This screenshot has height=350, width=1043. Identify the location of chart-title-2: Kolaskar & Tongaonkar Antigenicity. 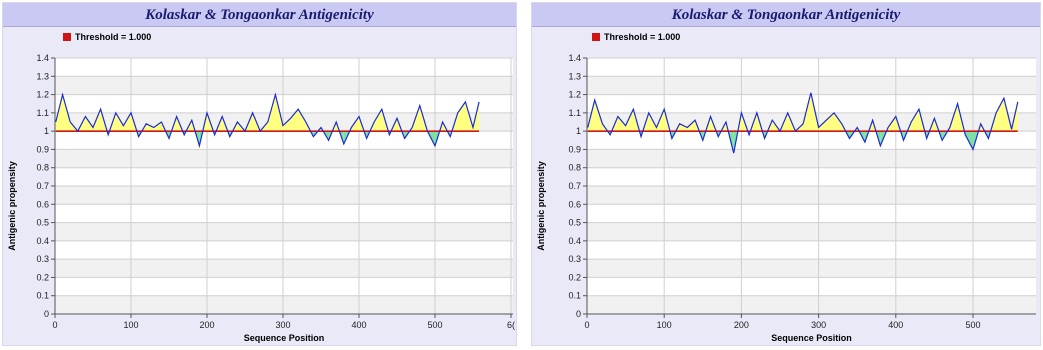
(786, 15).